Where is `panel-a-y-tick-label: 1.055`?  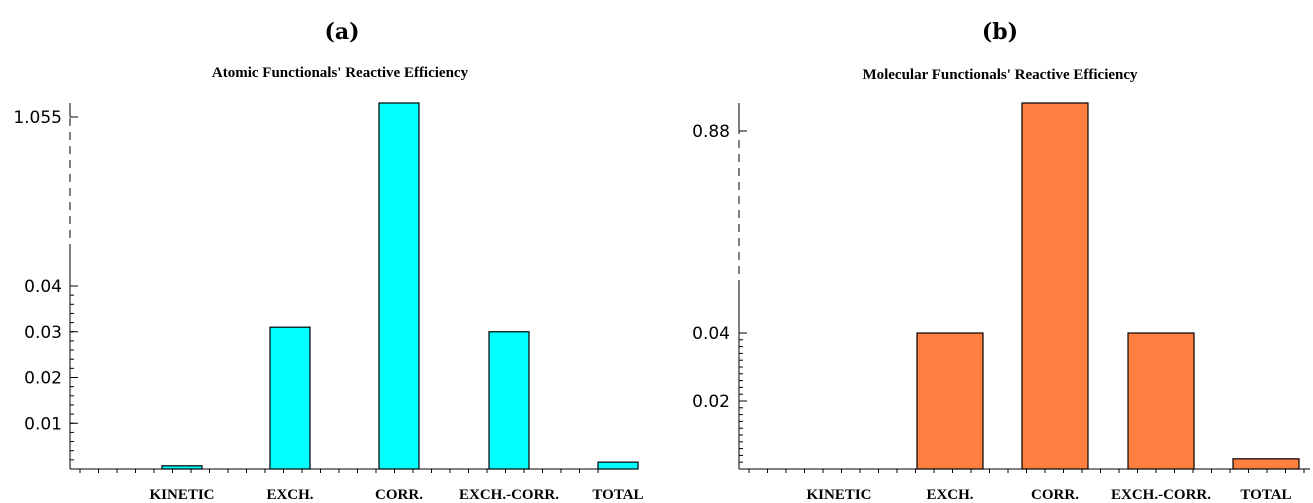 panel-a-y-tick-label: 1.055 is located at coordinates (37, 118).